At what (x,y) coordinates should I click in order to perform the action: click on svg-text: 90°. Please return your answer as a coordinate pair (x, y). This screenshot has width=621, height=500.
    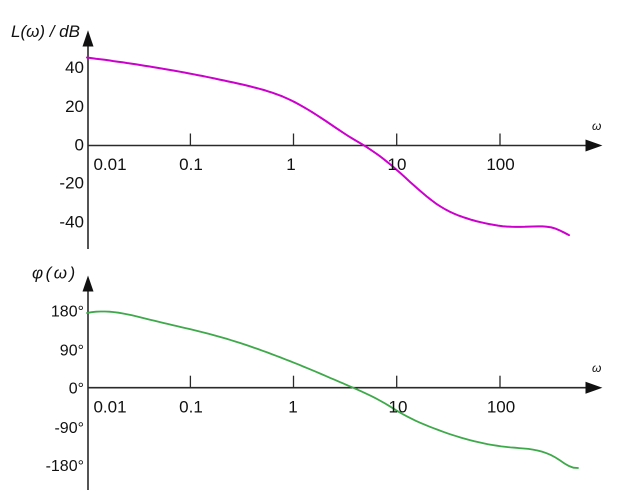
    Looking at the image, I should click on (72, 351).